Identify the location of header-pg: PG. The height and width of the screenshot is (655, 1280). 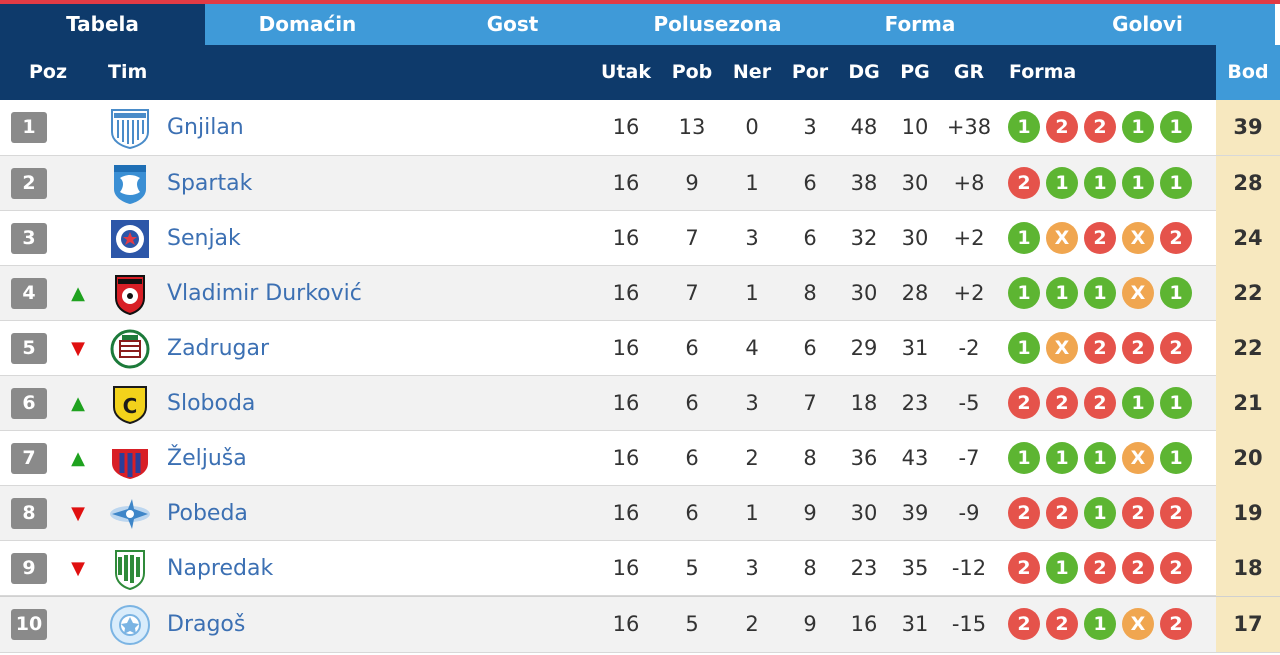
(915, 72).